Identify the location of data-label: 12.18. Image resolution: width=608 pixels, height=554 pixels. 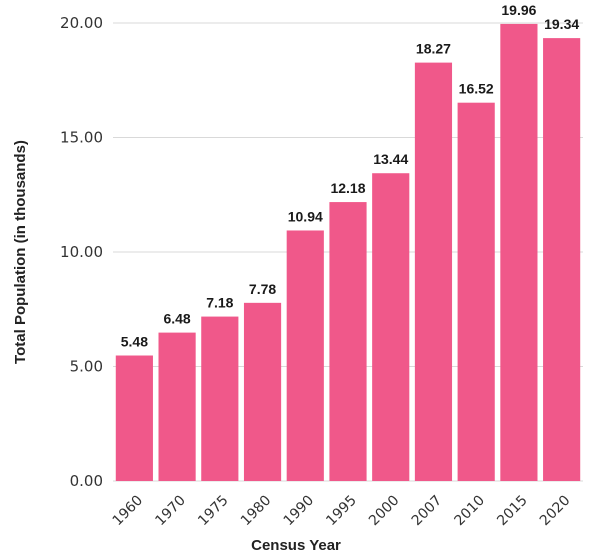
(347, 188).